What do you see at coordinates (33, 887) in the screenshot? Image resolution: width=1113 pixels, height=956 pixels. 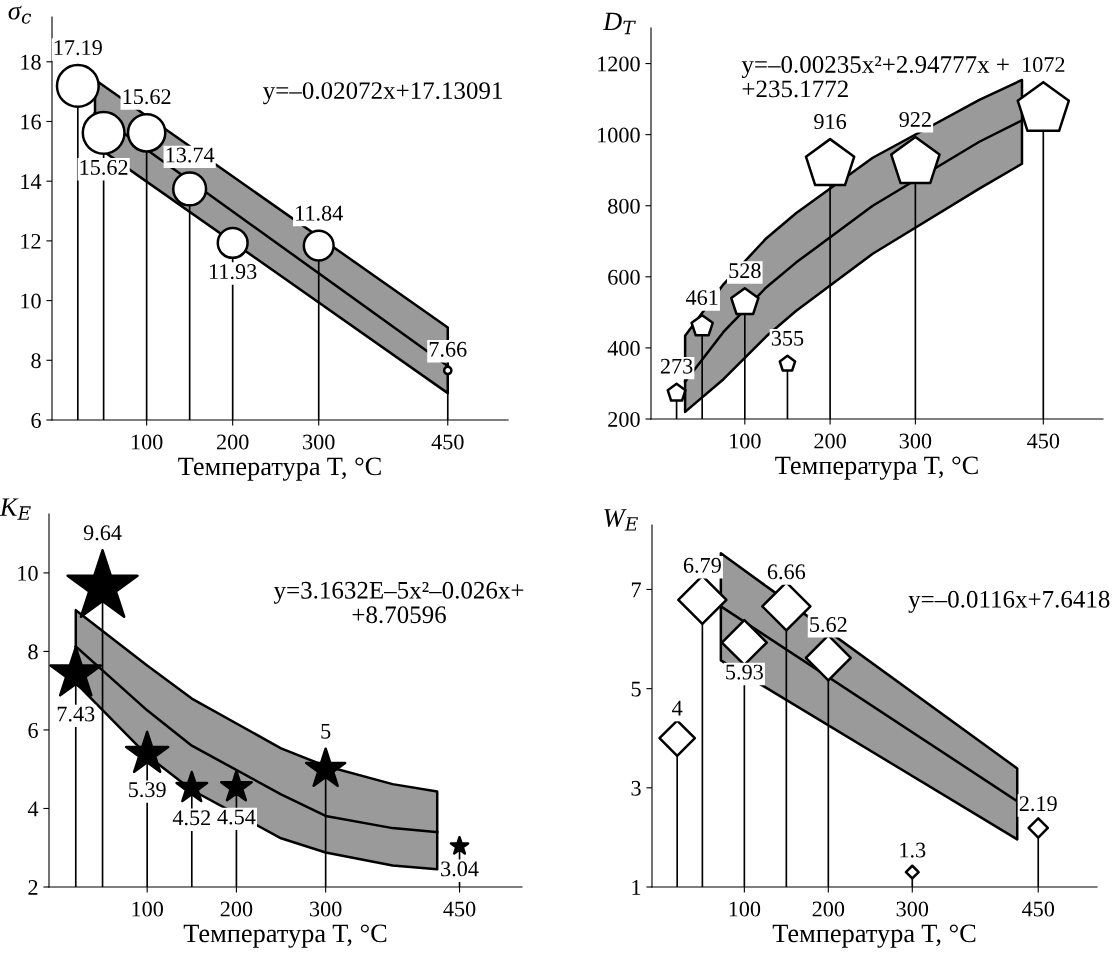 I see `y-tick-label: 2` at bounding box center [33, 887].